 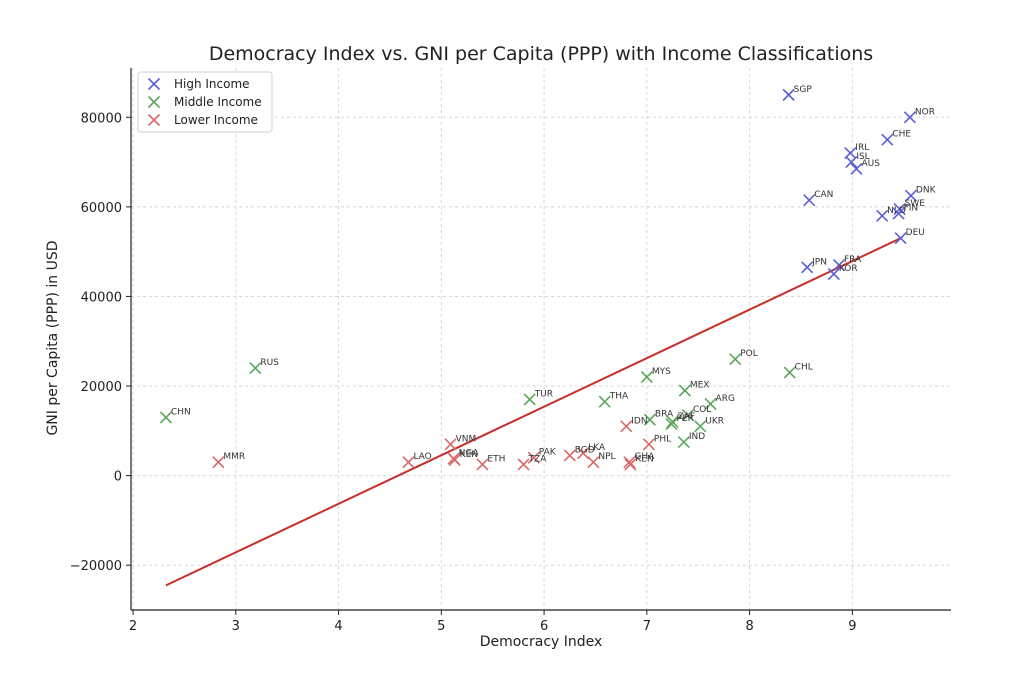 I want to click on data-point: CAN, so click(x=818, y=198).